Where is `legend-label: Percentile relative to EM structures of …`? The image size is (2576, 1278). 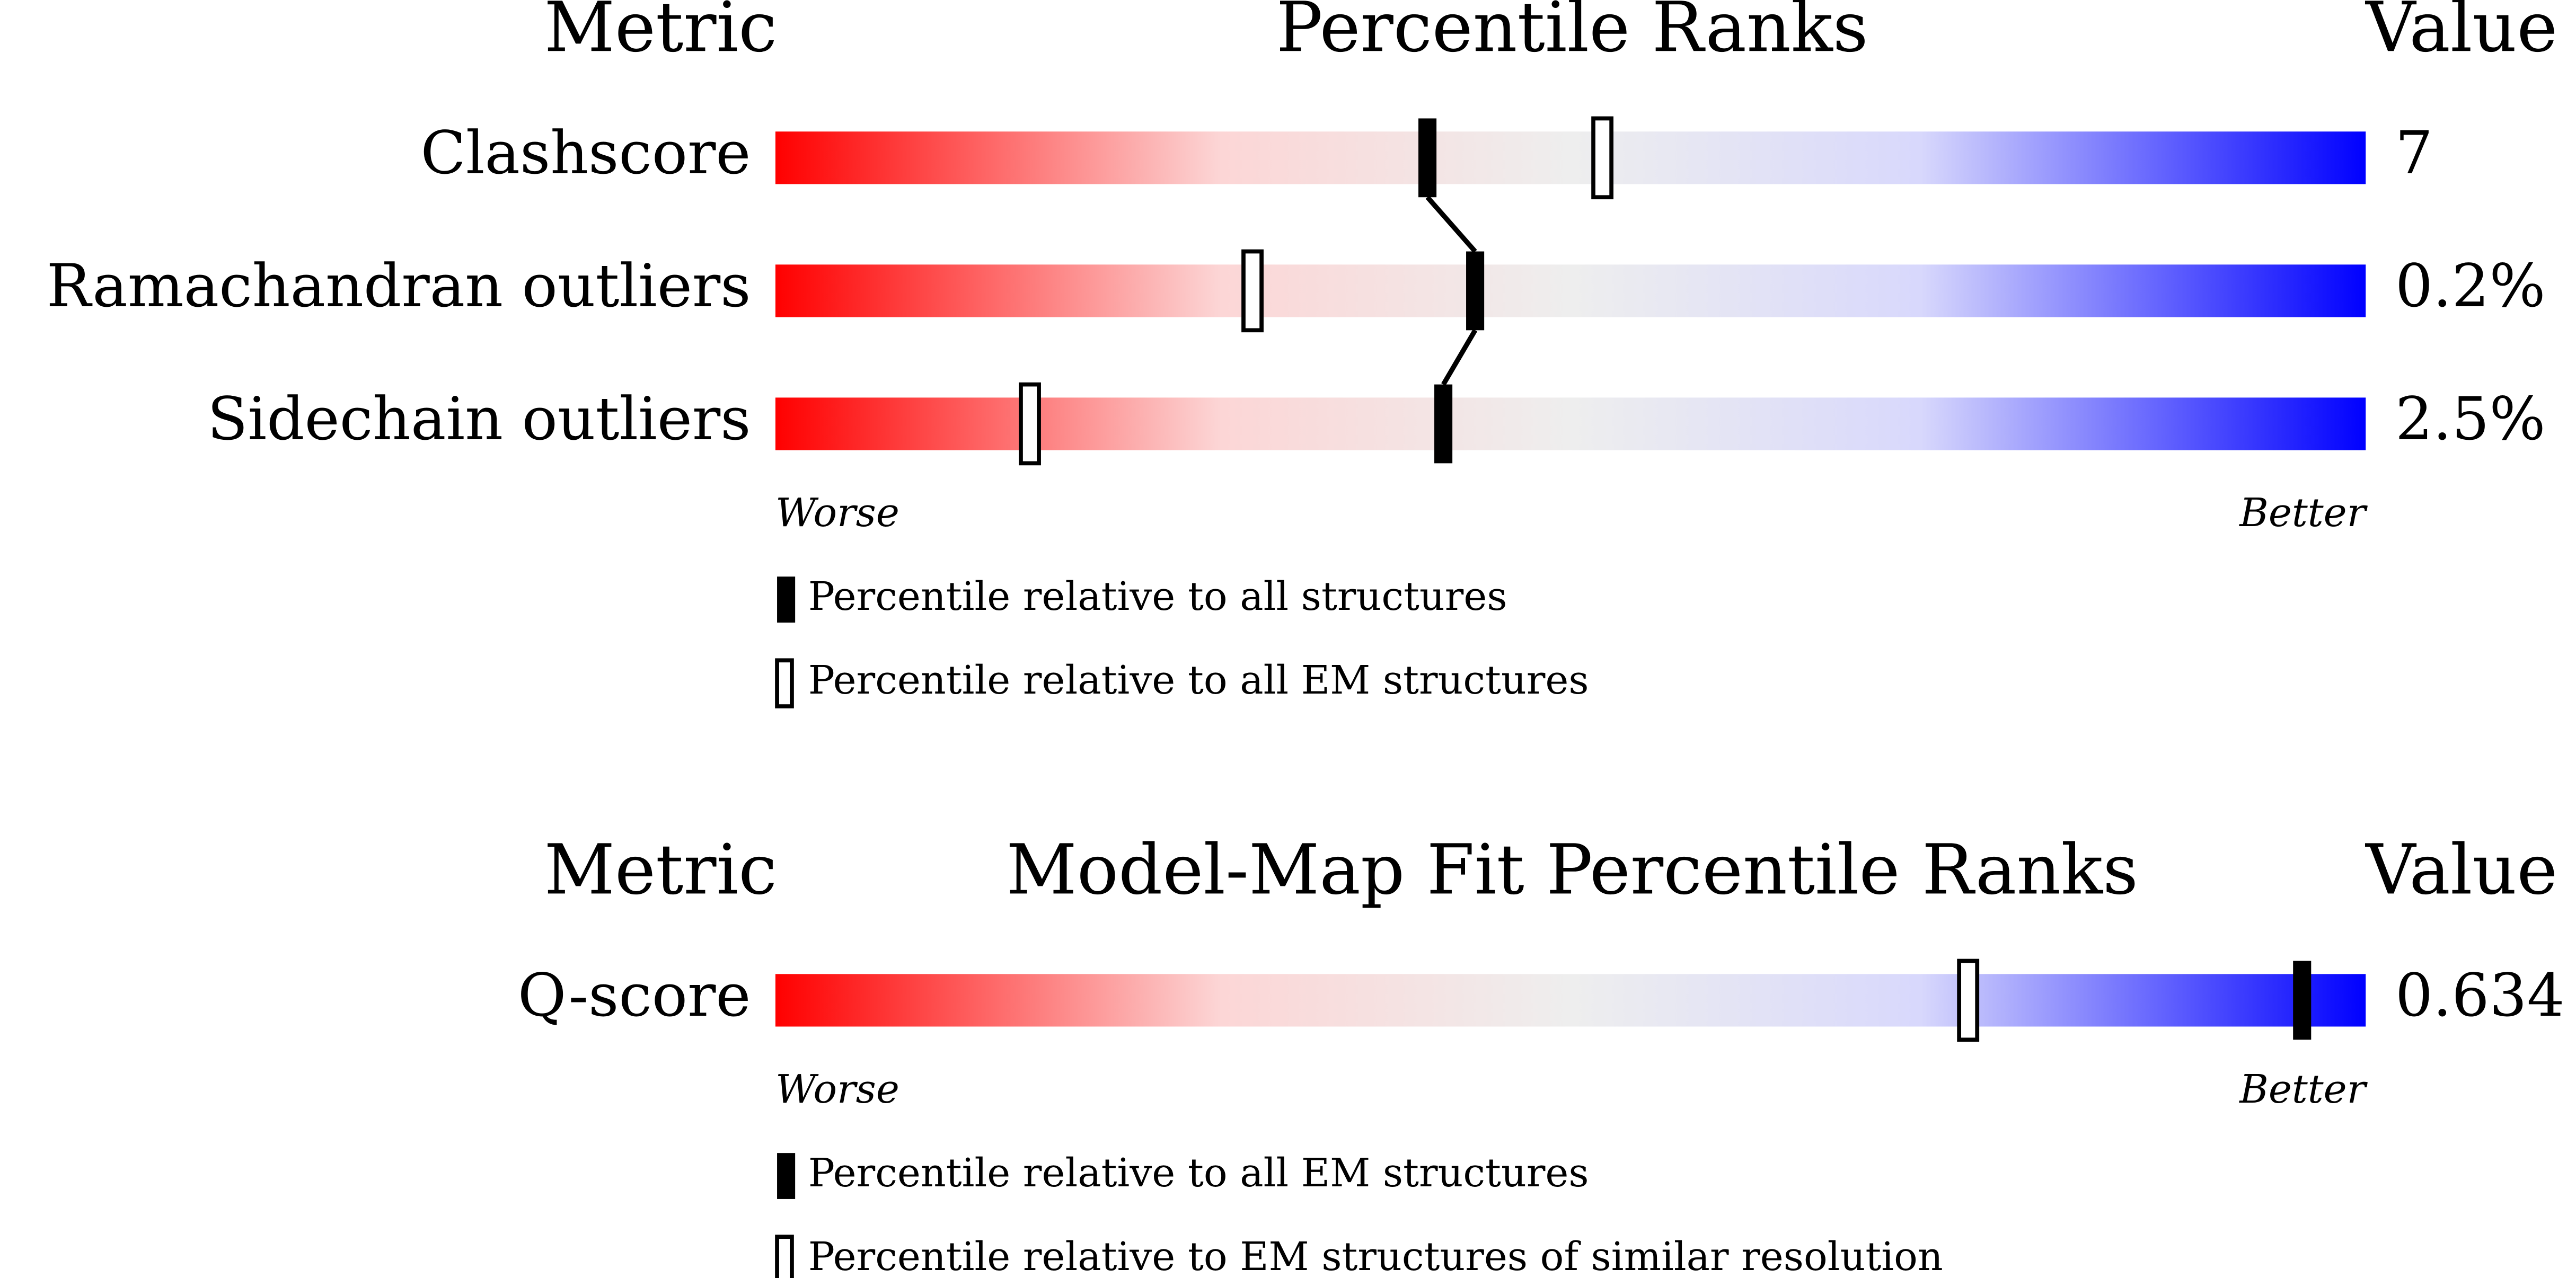
legend-label: Percentile relative to EM structures of … is located at coordinates (1375, 1255).